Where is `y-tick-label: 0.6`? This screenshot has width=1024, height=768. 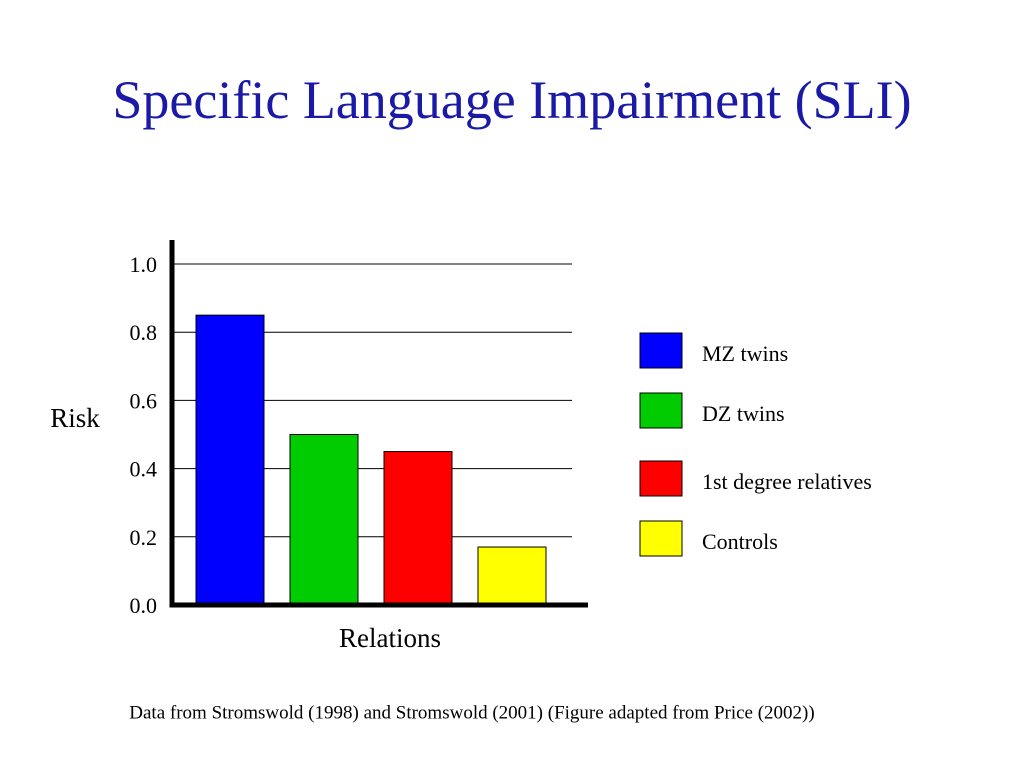
y-tick-label: 0.6 is located at coordinates (144, 400).